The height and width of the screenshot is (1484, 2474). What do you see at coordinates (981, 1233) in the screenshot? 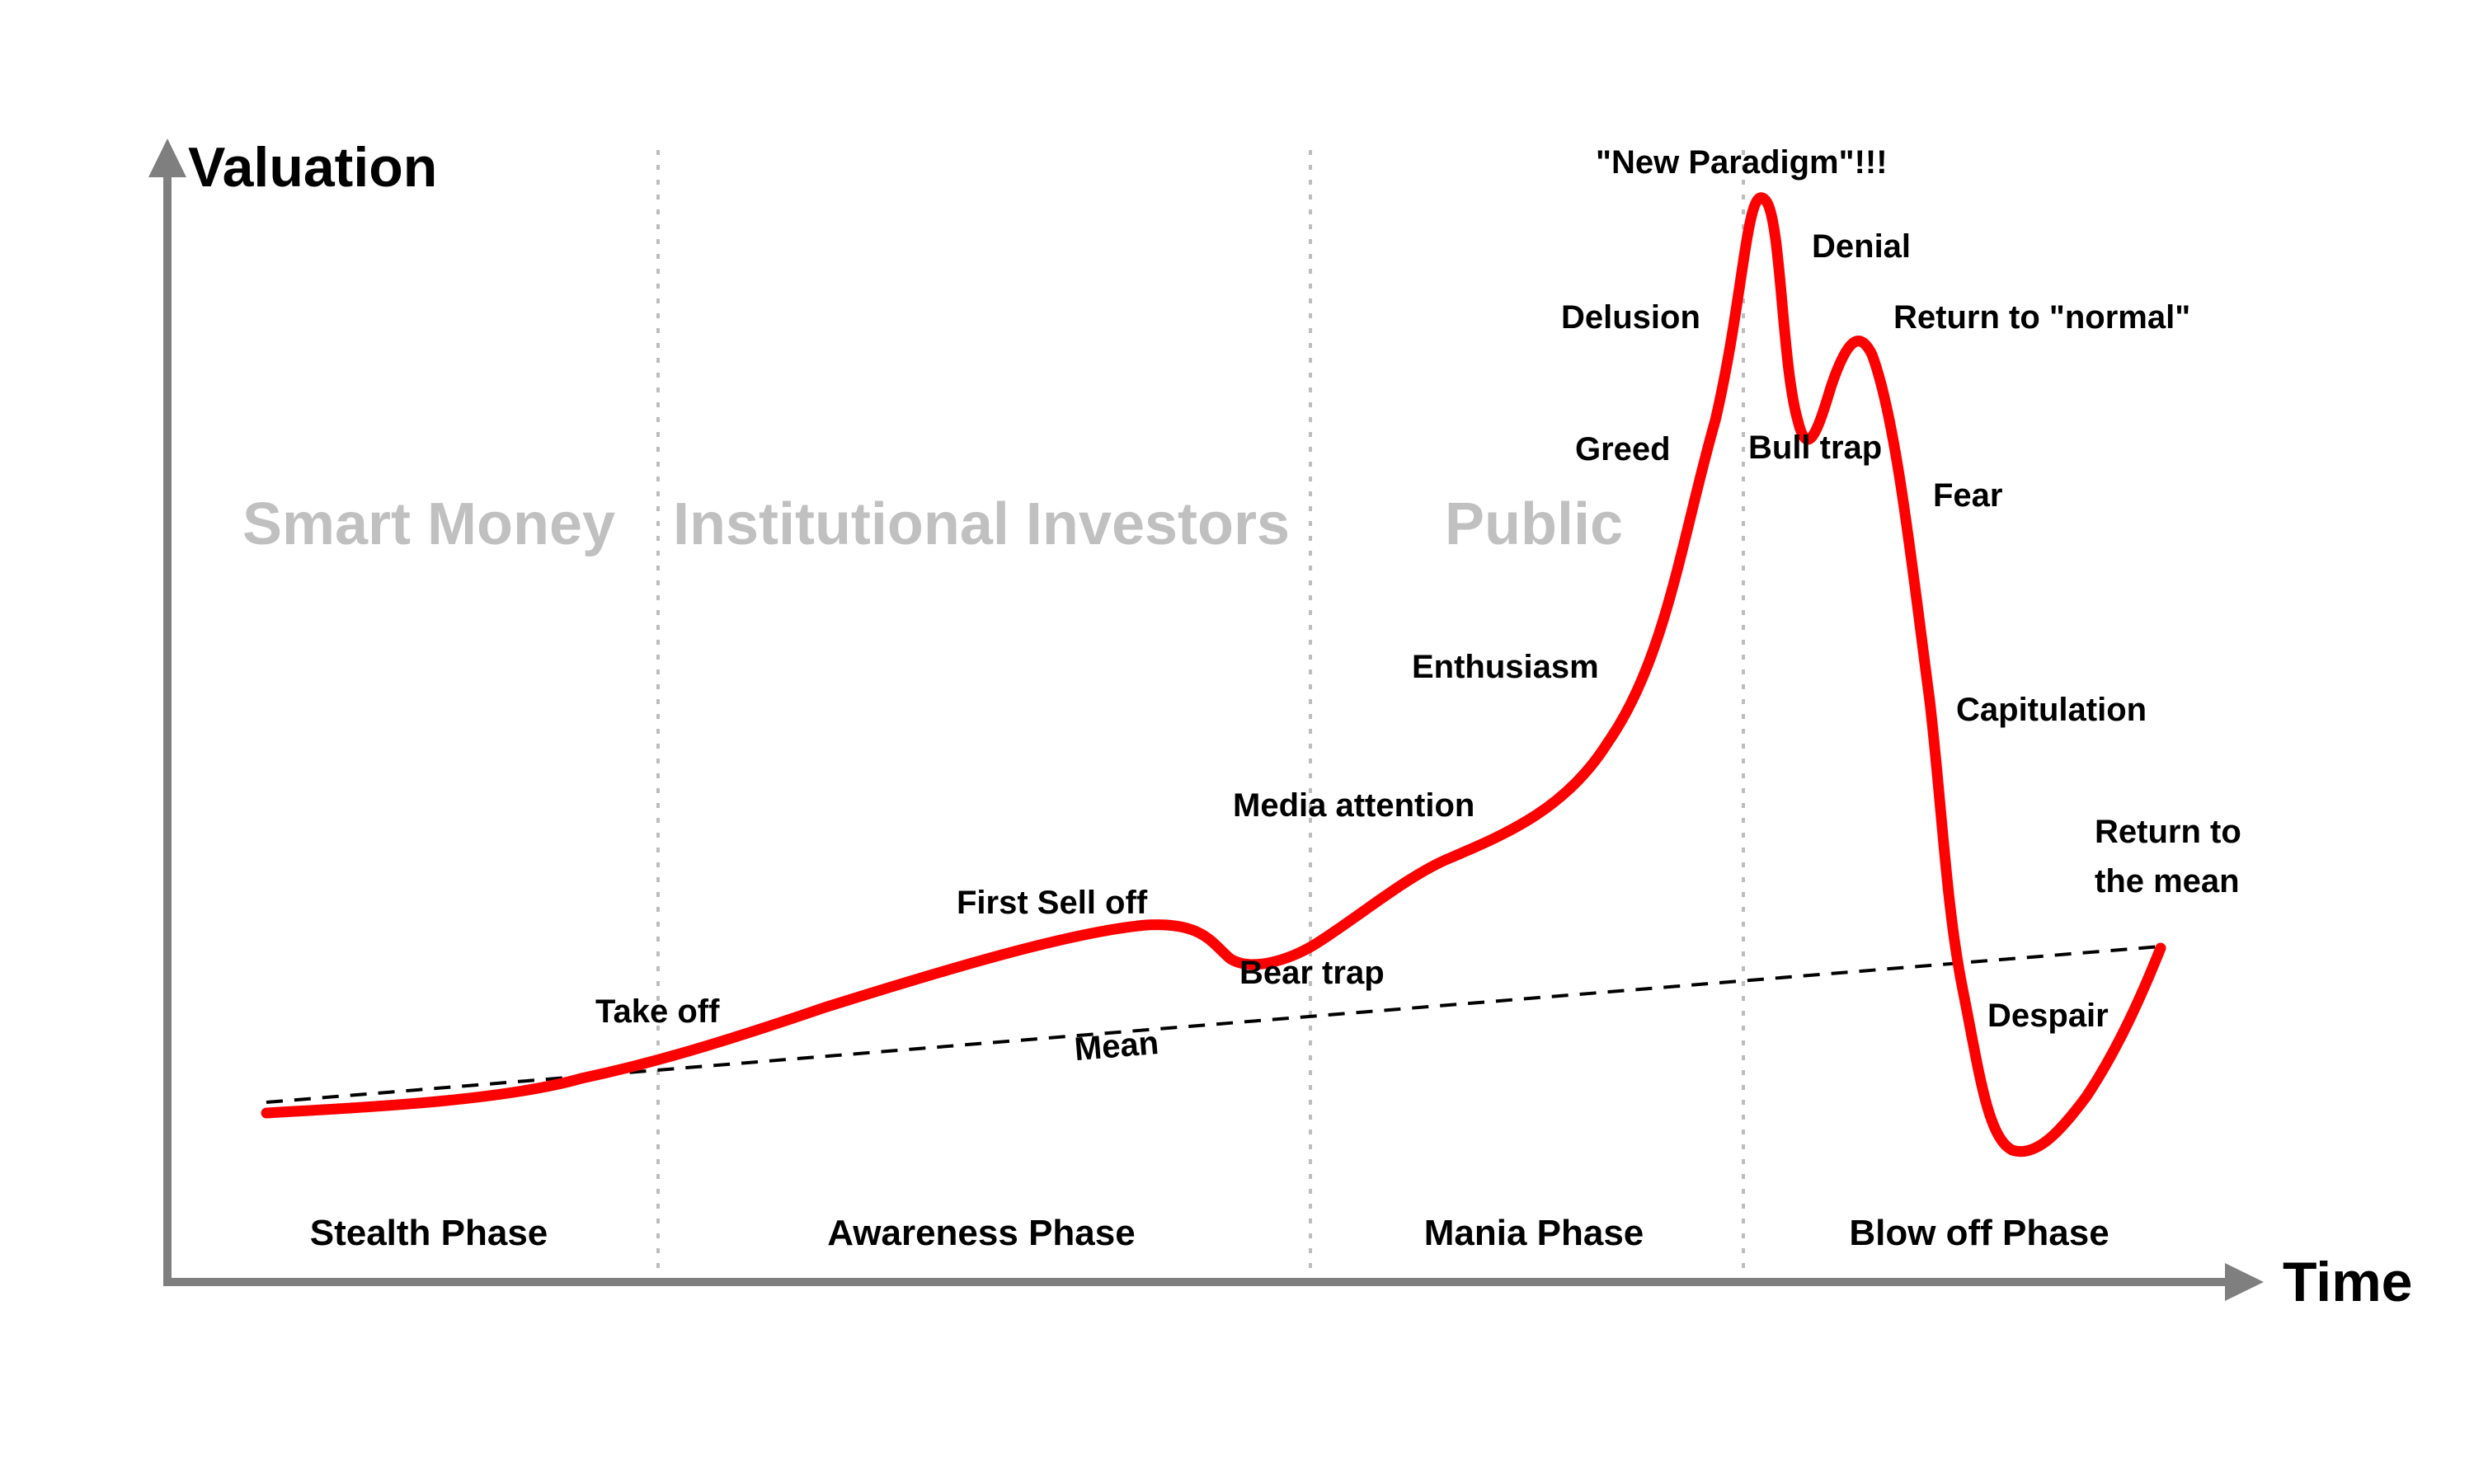
I see `phase-label-awareness: Awareness Phase` at bounding box center [981, 1233].